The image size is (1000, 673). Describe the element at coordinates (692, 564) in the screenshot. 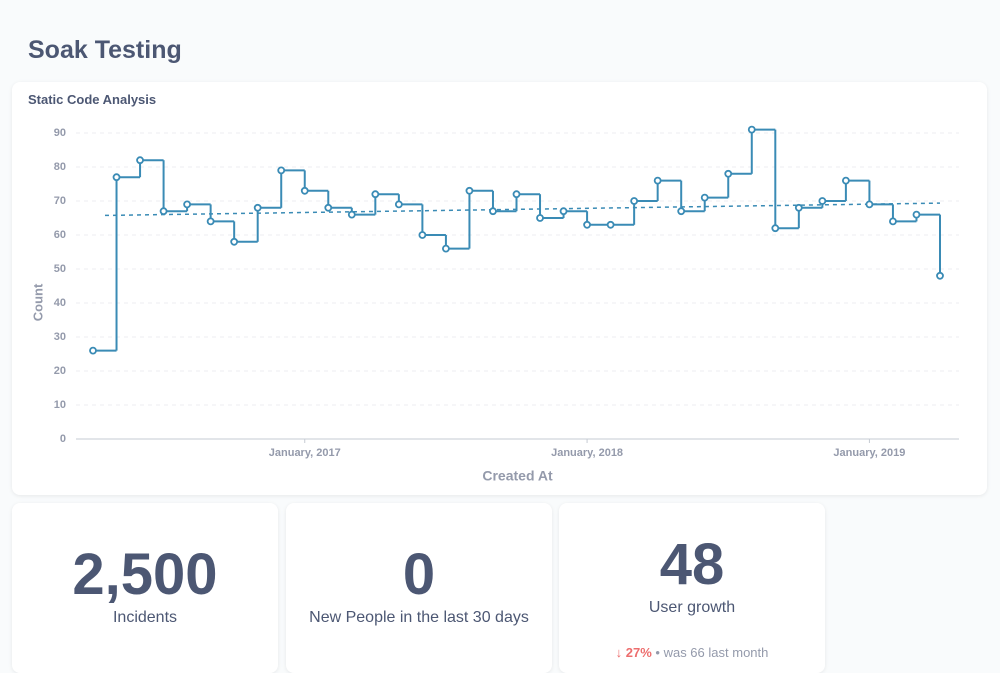

I see `scalar-value: 48` at that location.